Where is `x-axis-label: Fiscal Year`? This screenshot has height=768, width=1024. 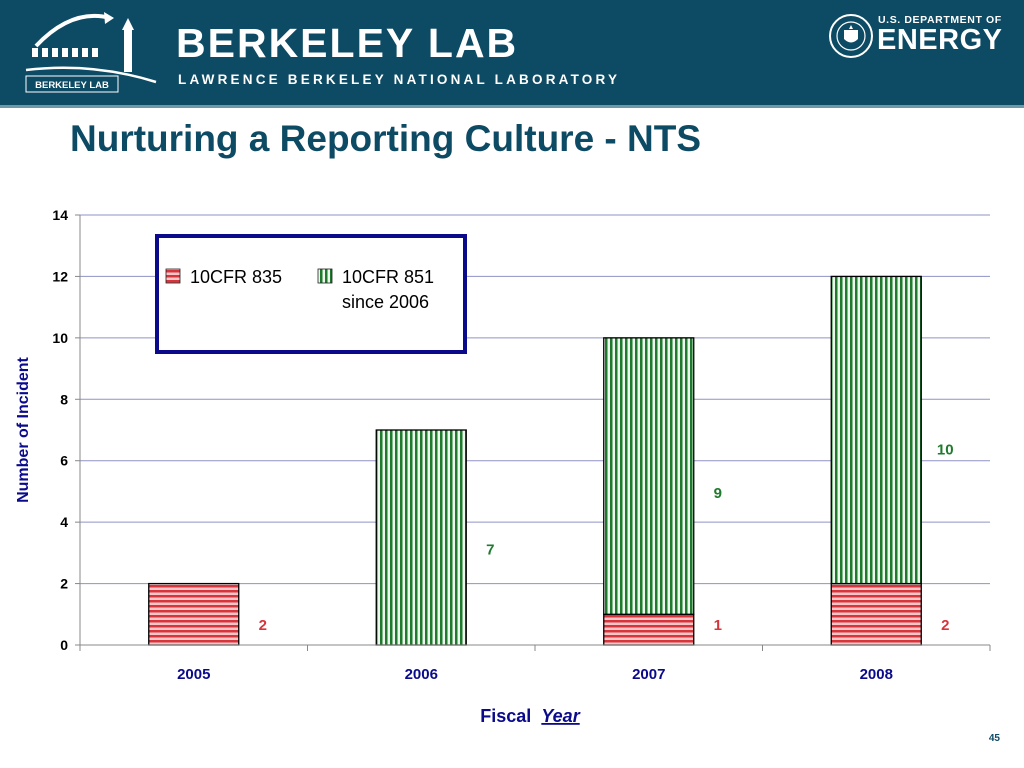 x-axis-label: Fiscal Year is located at coordinates (530, 716).